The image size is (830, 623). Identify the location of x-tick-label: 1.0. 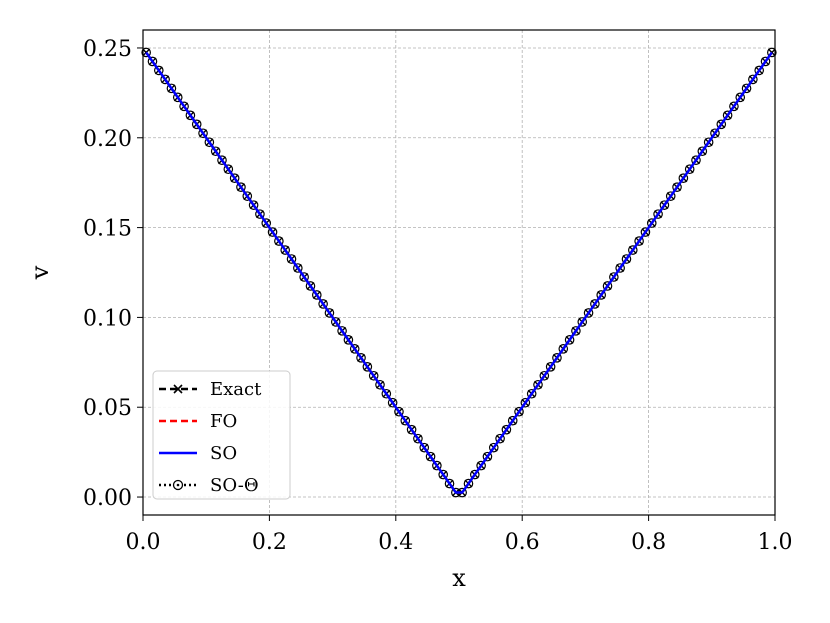
(775, 542).